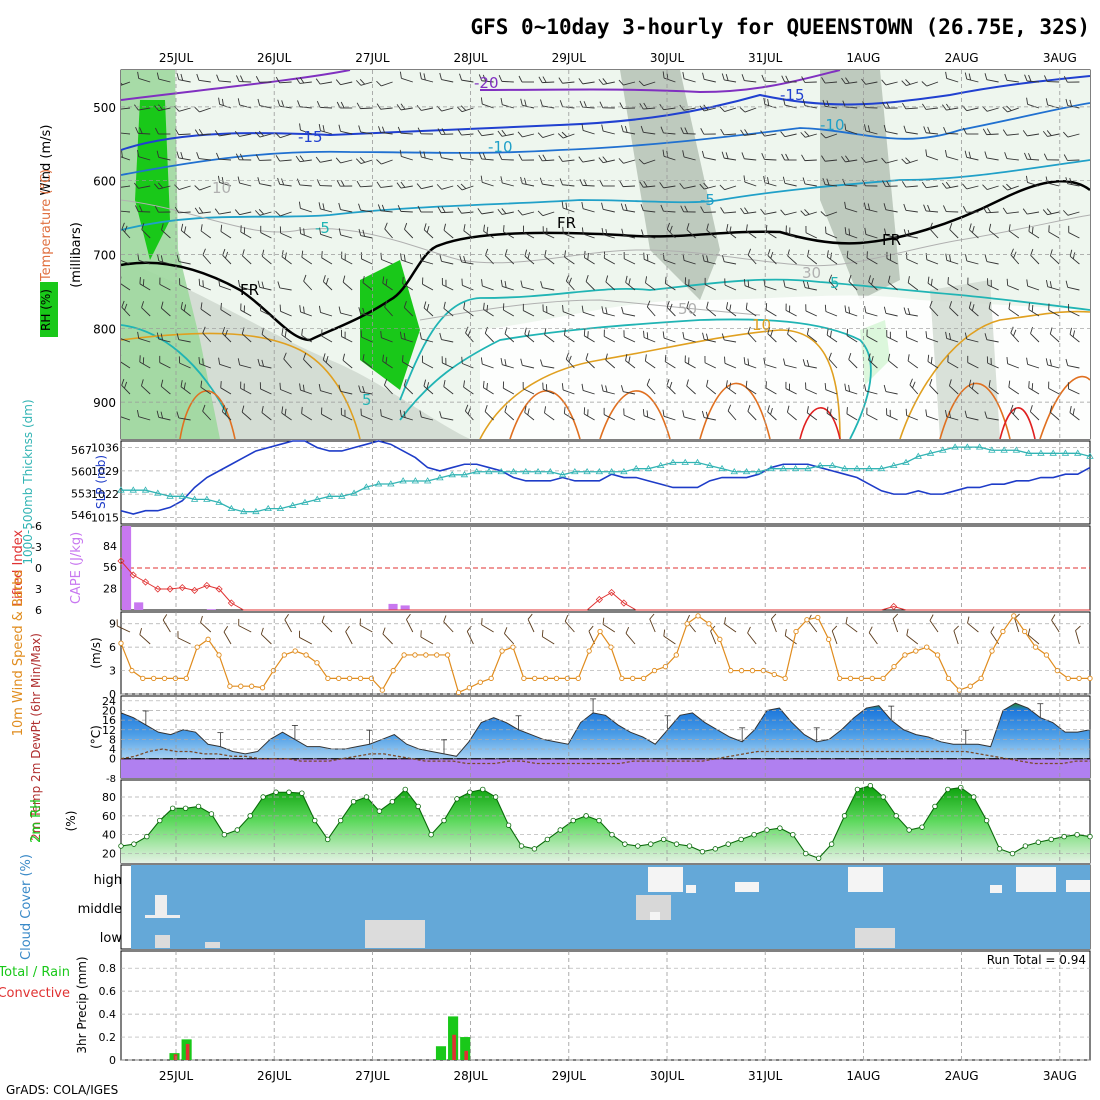  What do you see at coordinates (605, 585) in the screenshot?
I see `lifted-index-line` at bounding box center [605, 585].